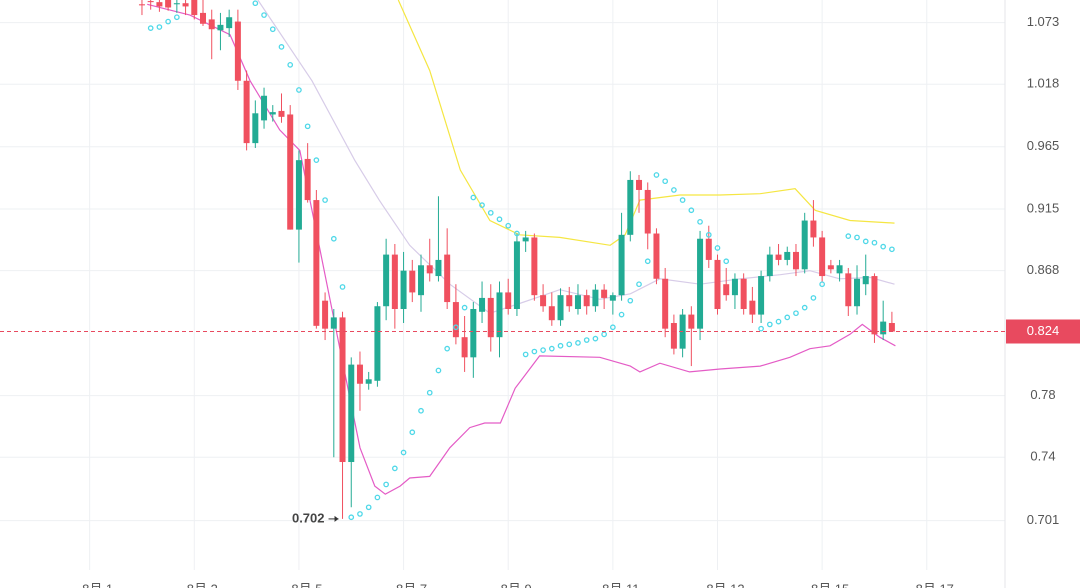 This screenshot has width=1080, height=588. I want to click on x-tick-label: 8月 13, so click(725, 584).